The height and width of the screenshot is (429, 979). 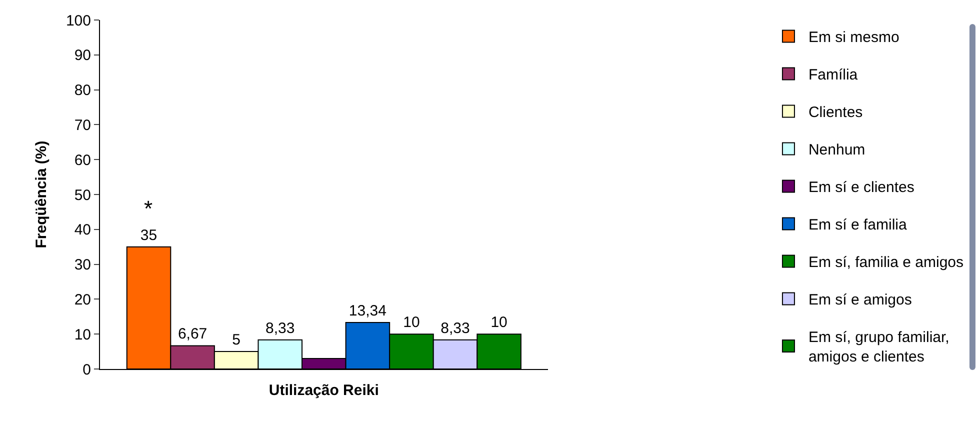 I want to click on legend-label: Em sí, grupo familiar, amigos e clientes, so click(x=879, y=347).